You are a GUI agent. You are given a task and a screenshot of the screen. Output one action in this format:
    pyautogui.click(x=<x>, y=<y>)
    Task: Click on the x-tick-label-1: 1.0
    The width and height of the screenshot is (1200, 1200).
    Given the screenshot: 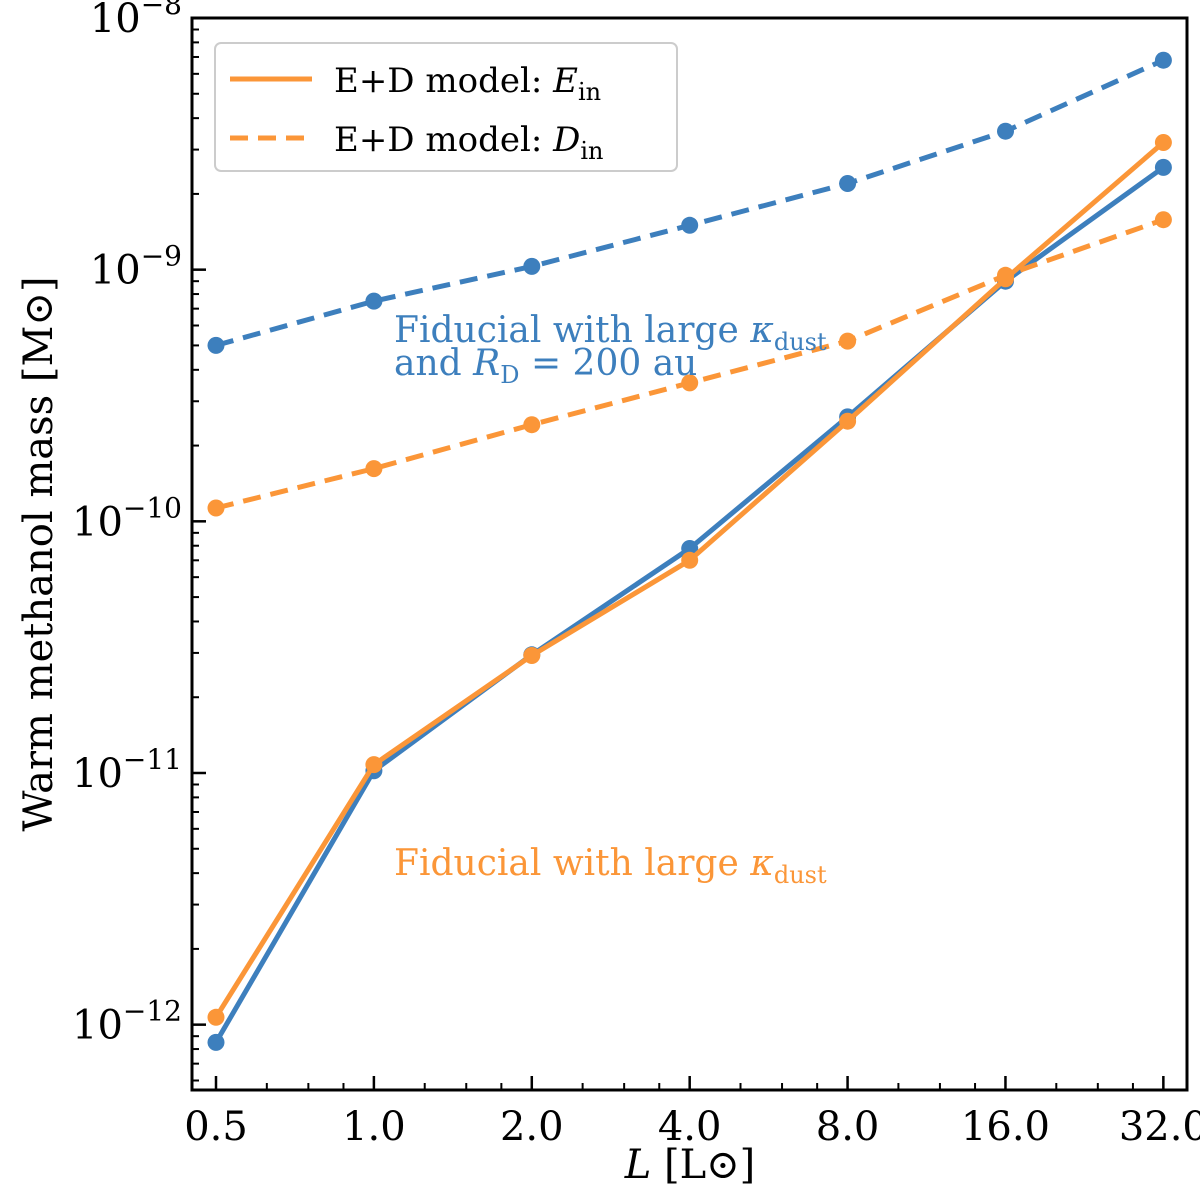 What is the action you would take?
    pyautogui.click(x=374, y=1127)
    